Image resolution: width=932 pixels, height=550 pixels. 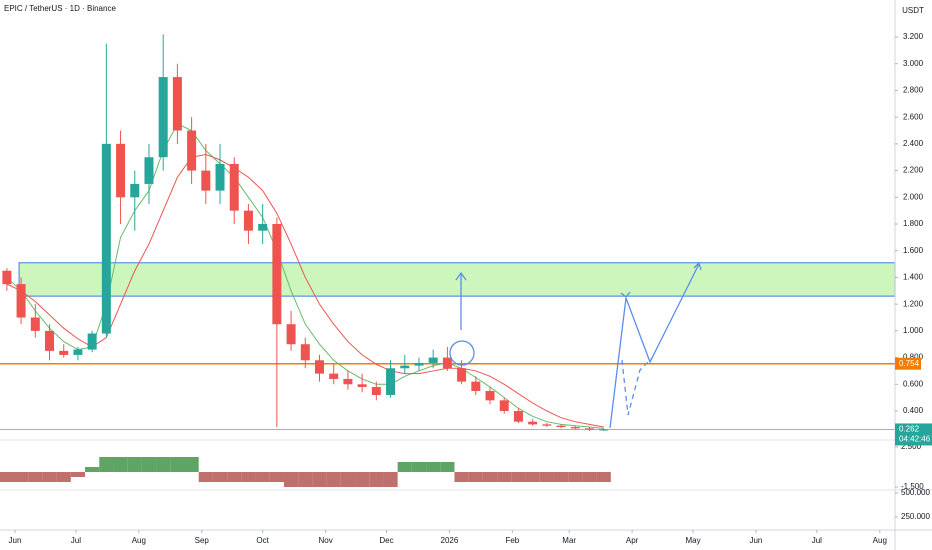 What do you see at coordinates (637, 386) in the screenshot?
I see `projection-dashed` at bounding box center [637, 386].